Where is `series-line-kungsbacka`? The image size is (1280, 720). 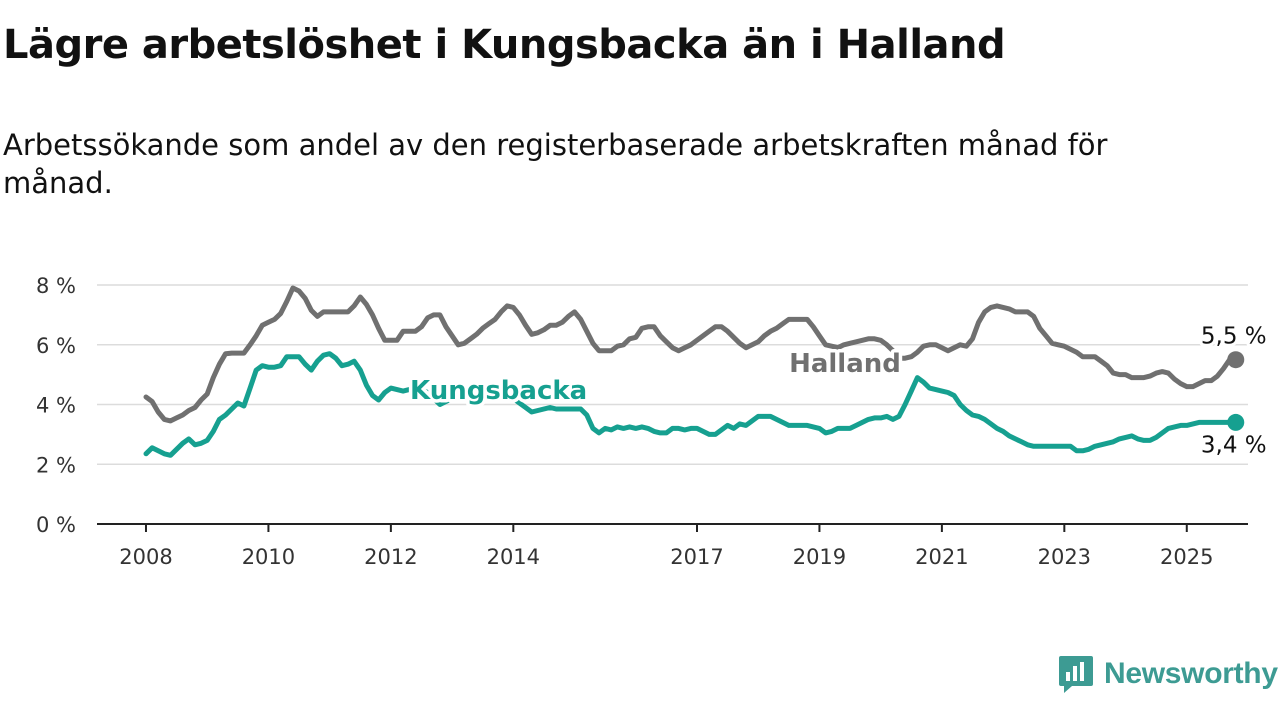
series-line-kungsbacka is located at coordinates (691, 404).